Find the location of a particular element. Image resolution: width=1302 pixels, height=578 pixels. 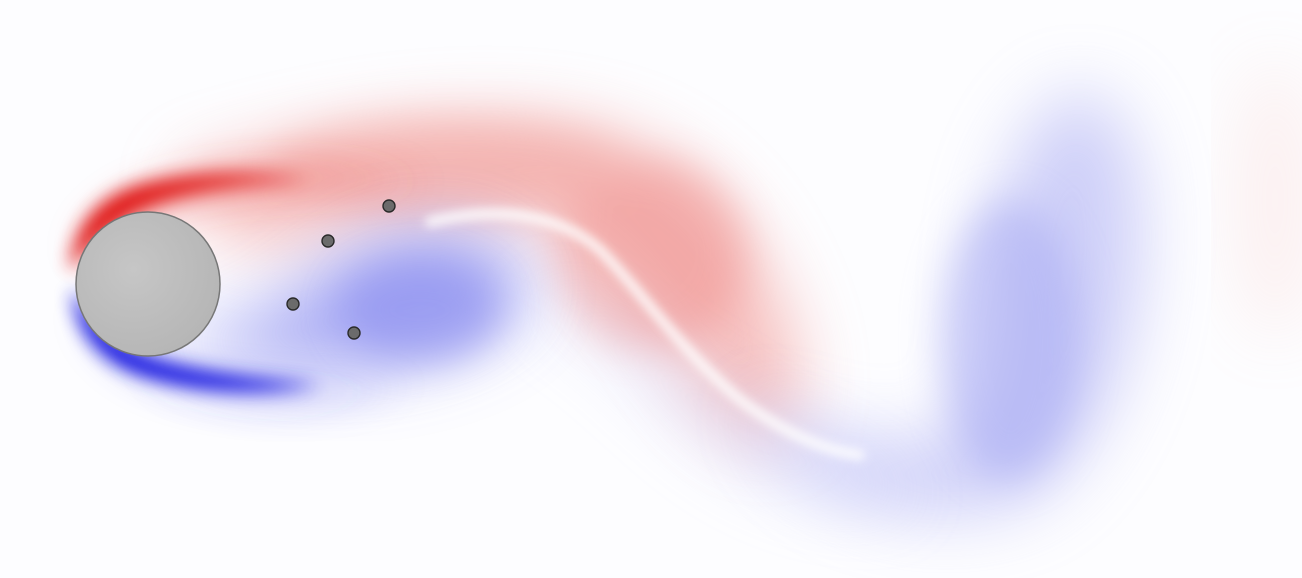

sensor-points is located at coordinates (341, 269).